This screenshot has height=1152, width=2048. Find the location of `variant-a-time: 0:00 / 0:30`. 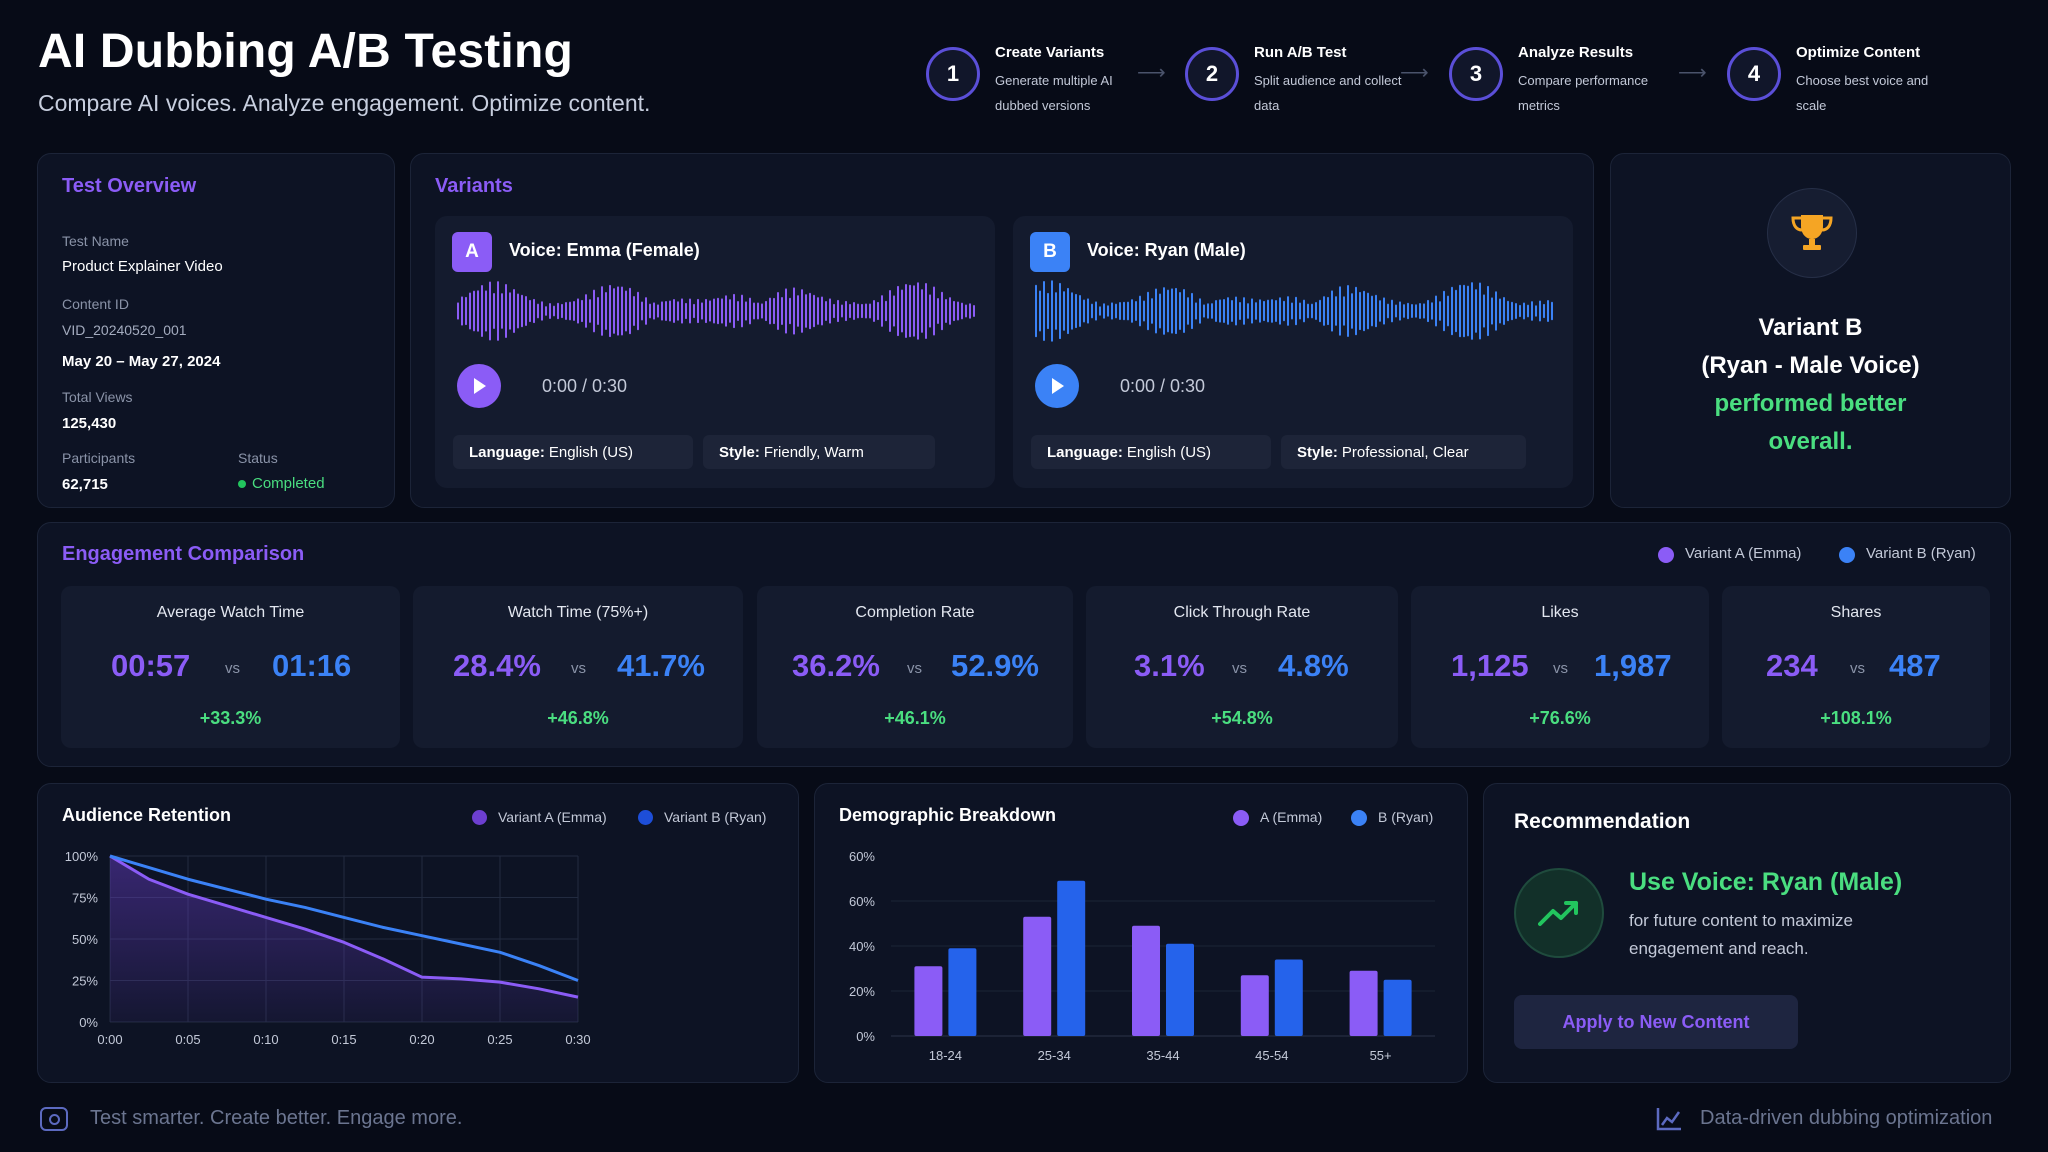

variant-a-time: 0:00 / 0:30 is located at coordinates (585, 386).